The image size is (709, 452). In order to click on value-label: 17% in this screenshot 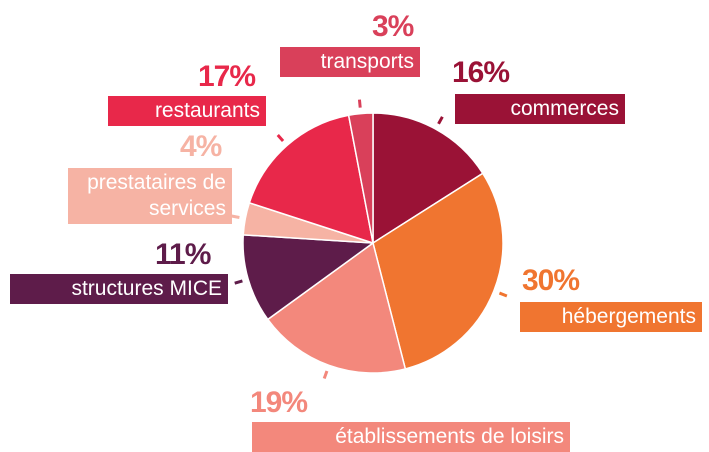, I will do `click(227, 76)`.